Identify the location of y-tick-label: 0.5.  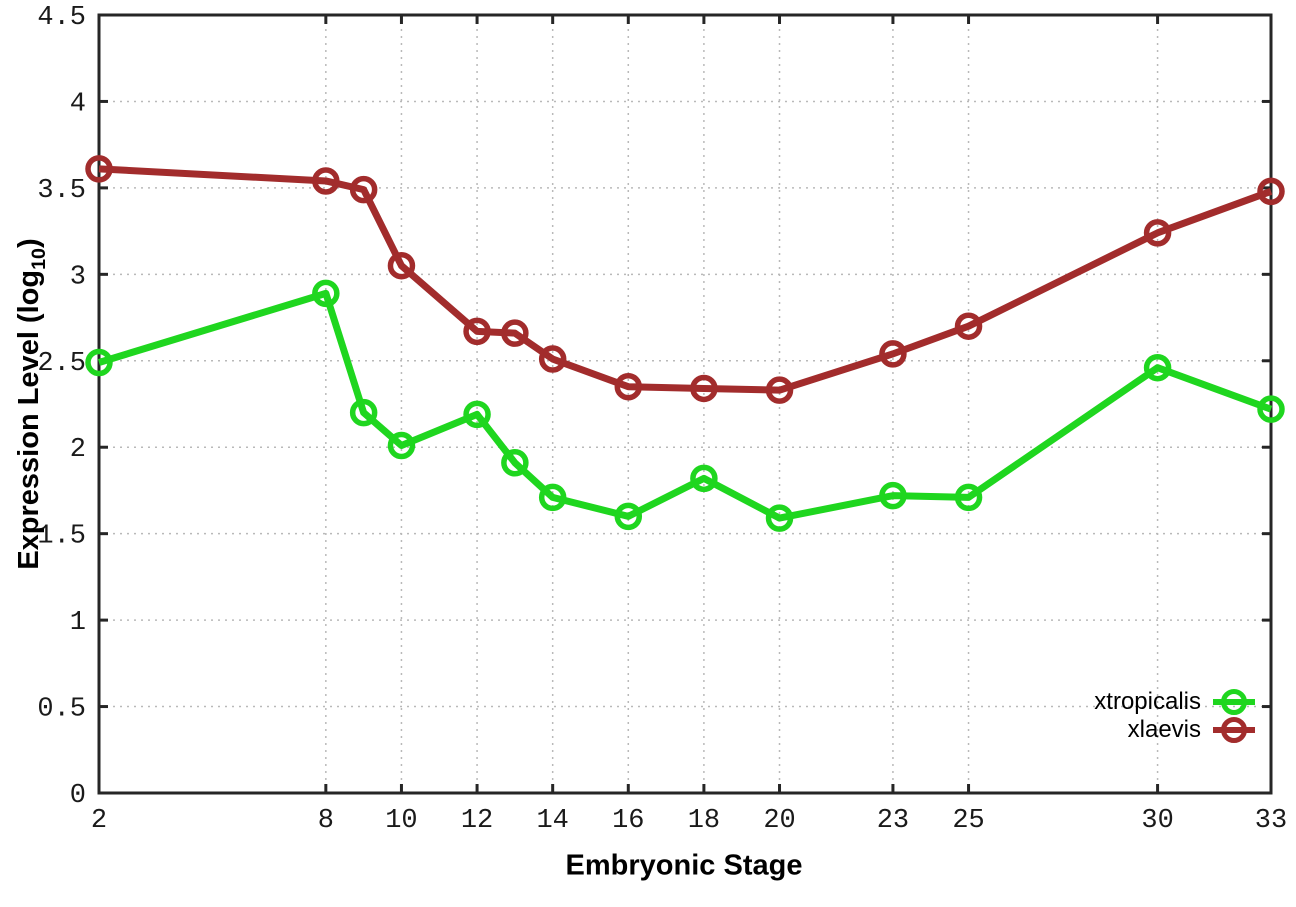
(61, 710).